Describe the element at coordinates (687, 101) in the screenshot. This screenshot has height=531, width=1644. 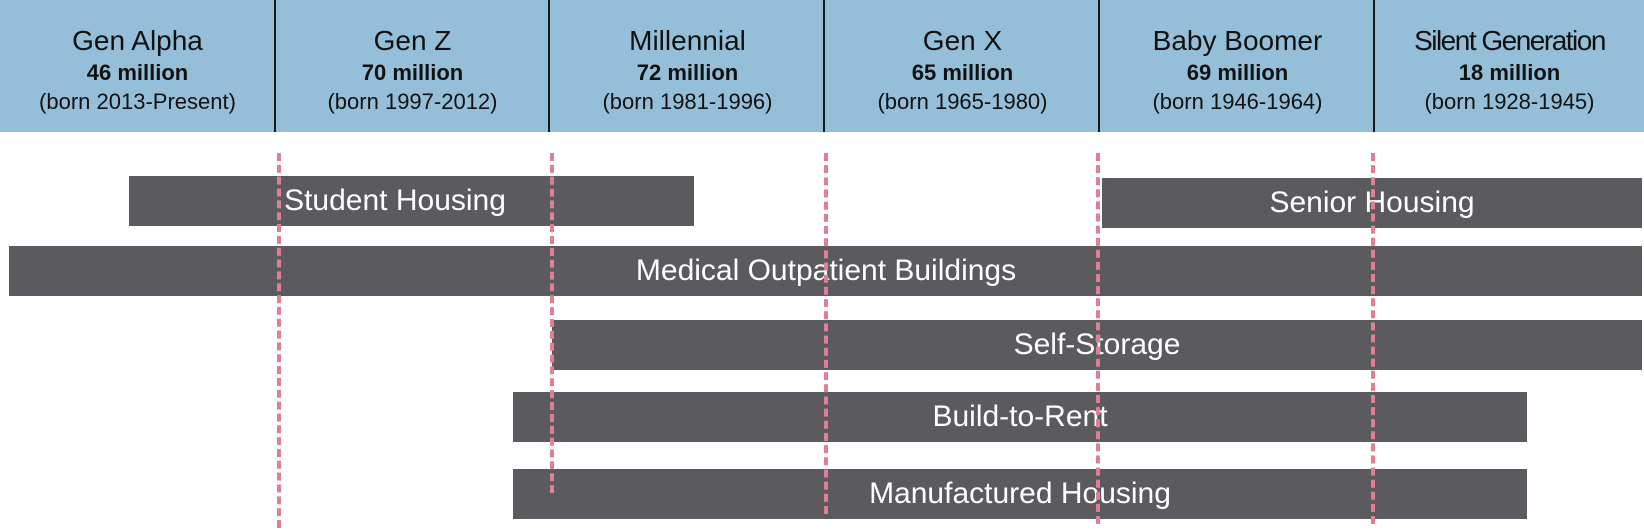
I see `gen-birth-years: (born 1981-1996)` at that location.